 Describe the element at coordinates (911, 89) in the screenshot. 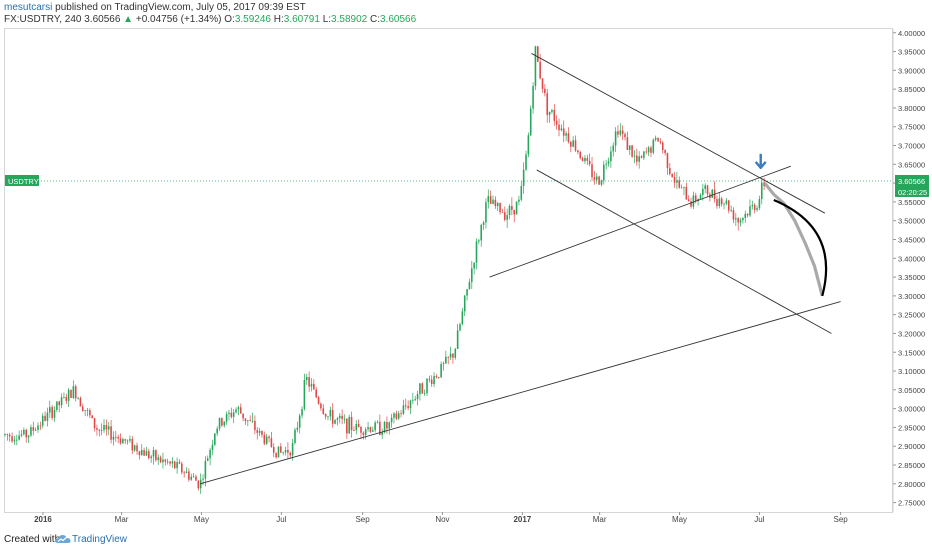

I see `price-tick-label: 3.85000` at that location.